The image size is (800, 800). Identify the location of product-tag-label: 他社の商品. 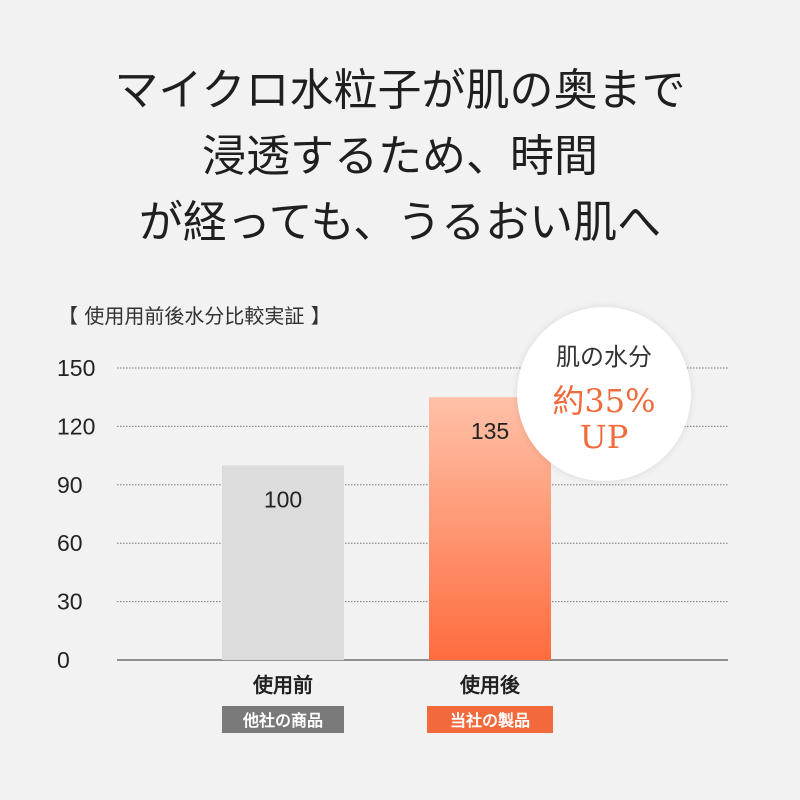
(282, 720).